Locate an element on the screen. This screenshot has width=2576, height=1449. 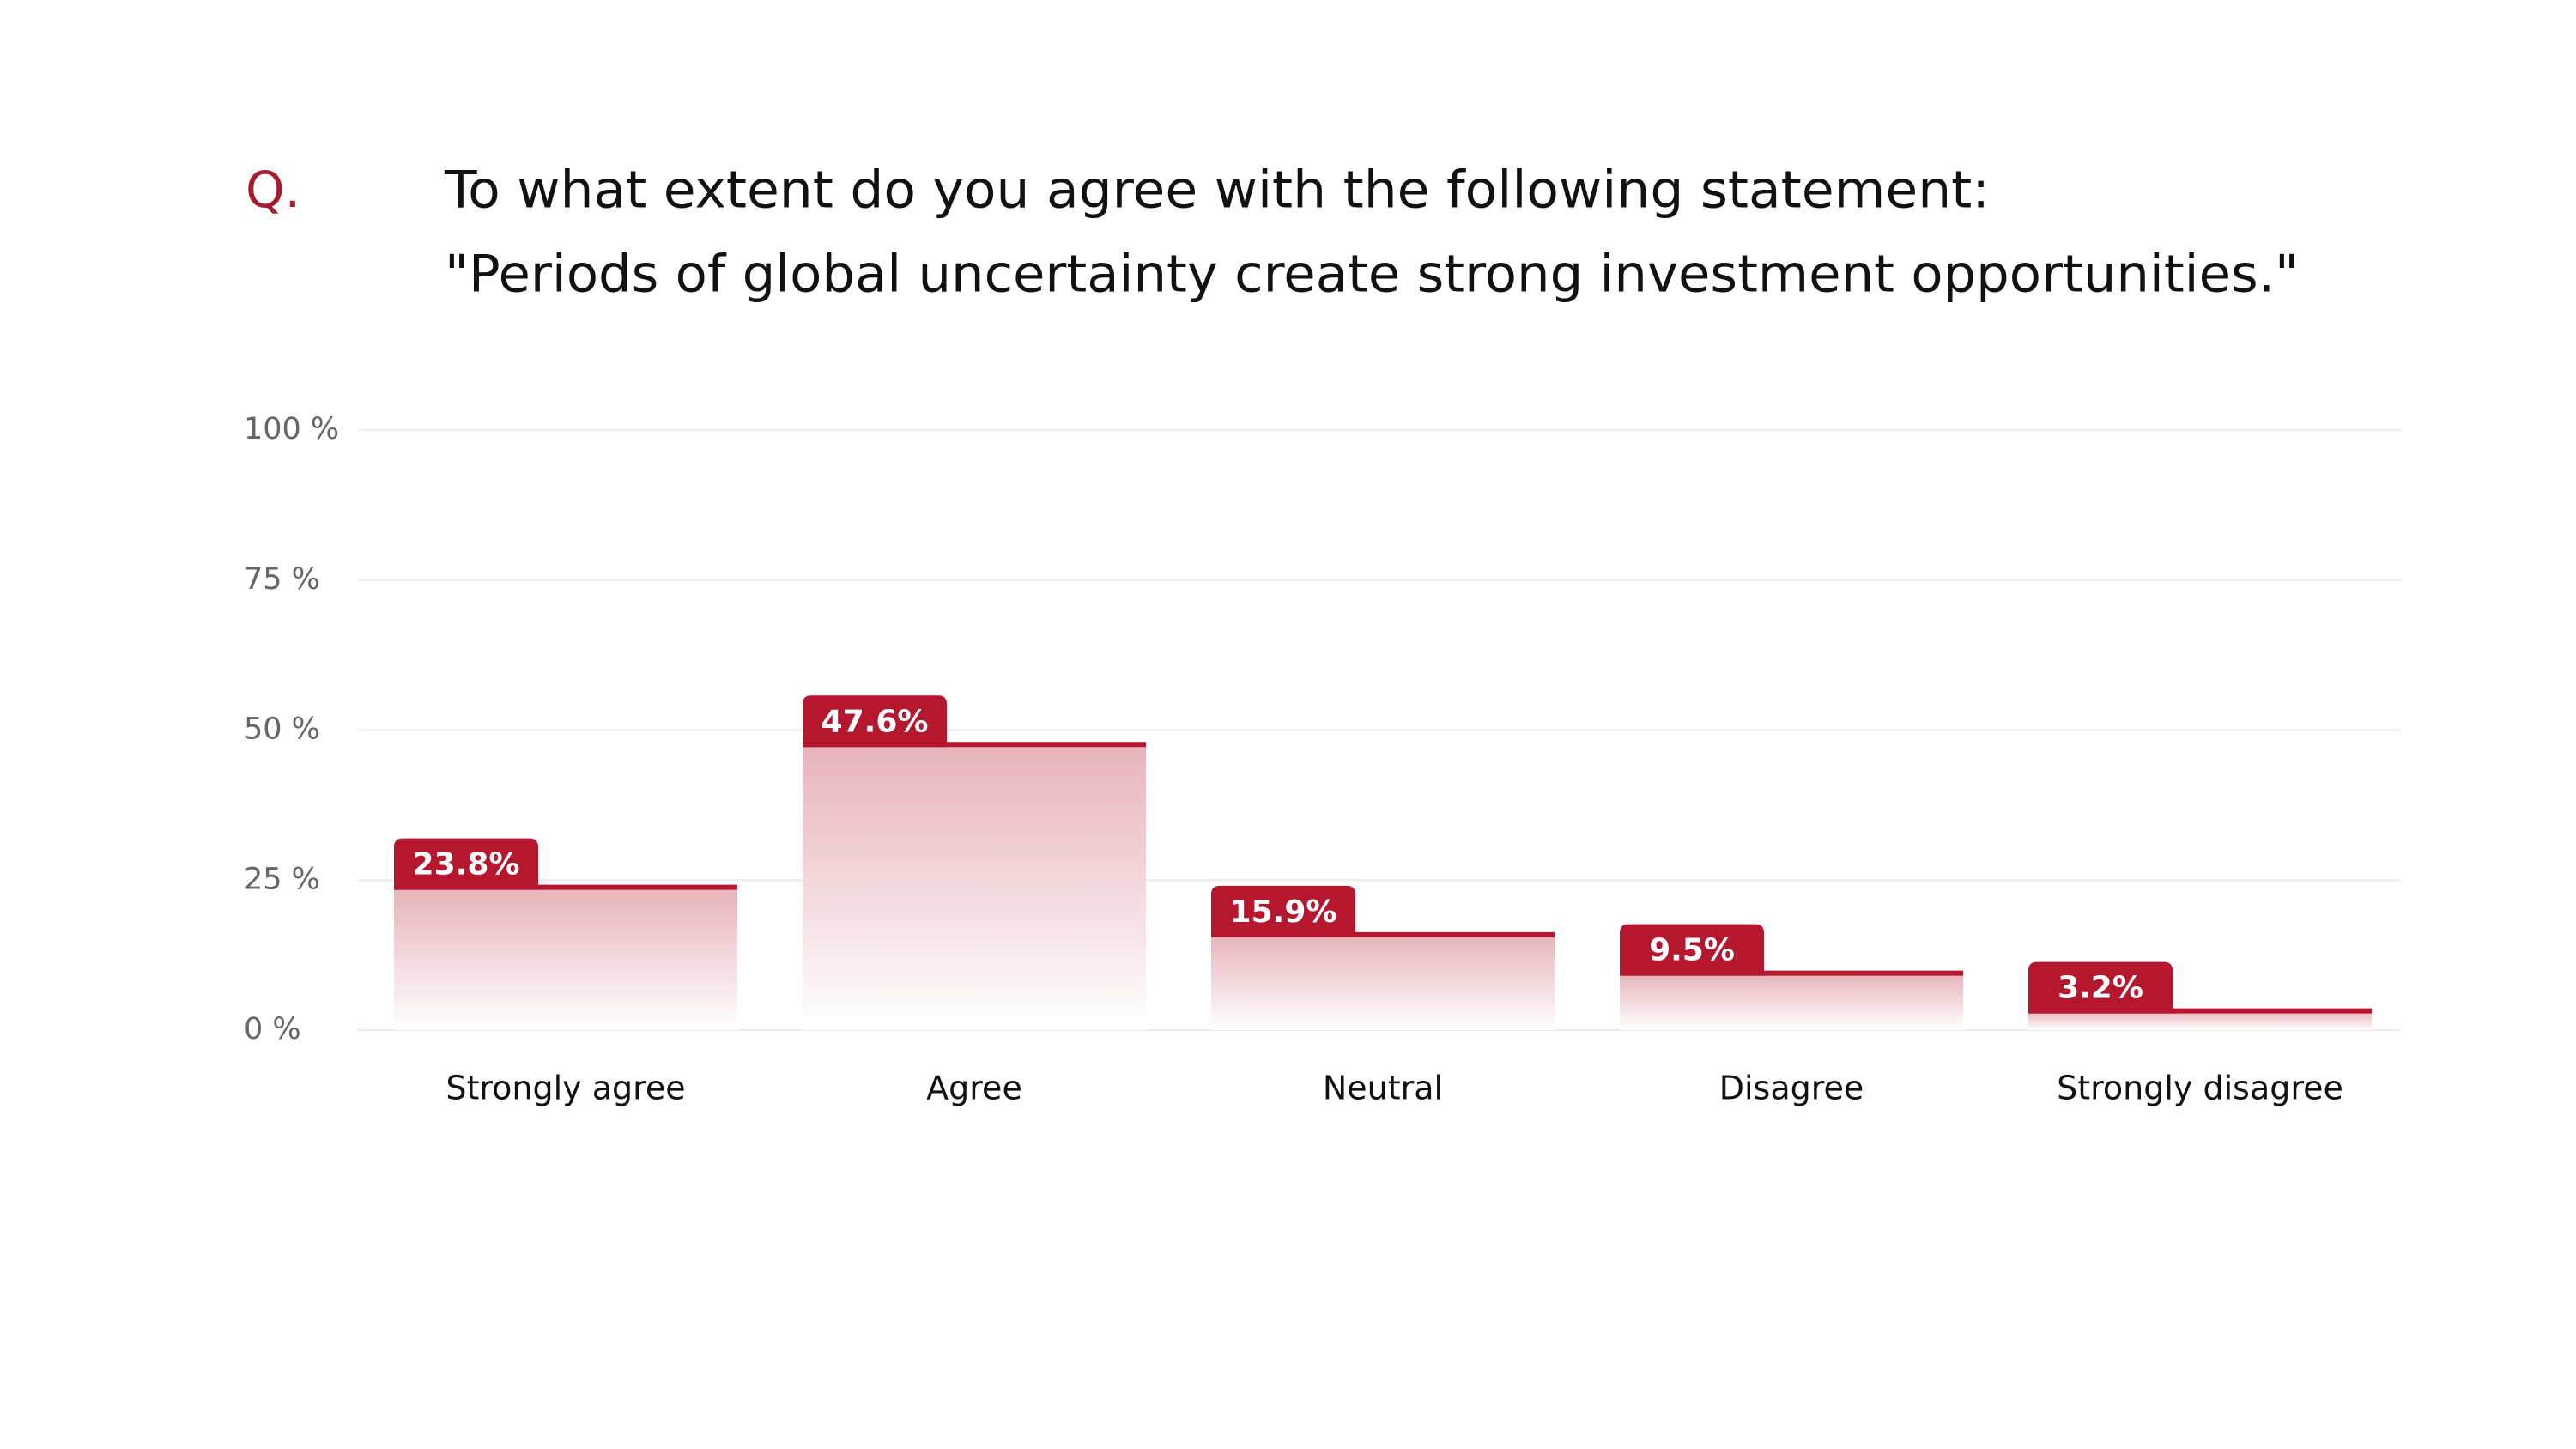
x-tick-label: Strongly disagree is located at coordinates (2200, 1088).